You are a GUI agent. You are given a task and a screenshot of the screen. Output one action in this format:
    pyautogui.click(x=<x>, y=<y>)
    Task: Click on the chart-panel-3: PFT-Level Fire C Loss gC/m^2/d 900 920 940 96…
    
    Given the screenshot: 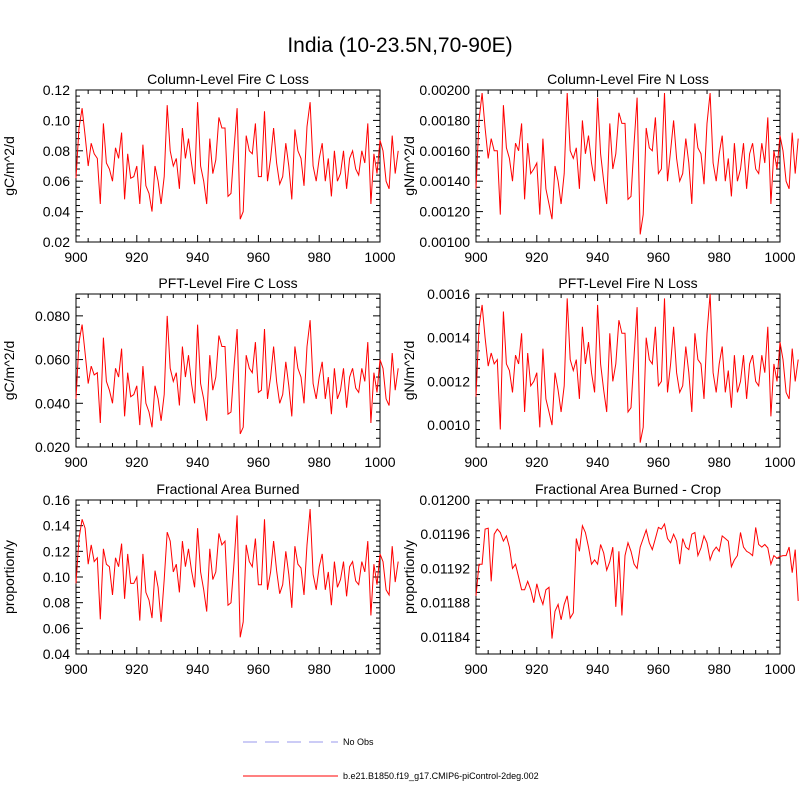 What is the action you would take?
    pyautogui.click(x=200, y=372)
    